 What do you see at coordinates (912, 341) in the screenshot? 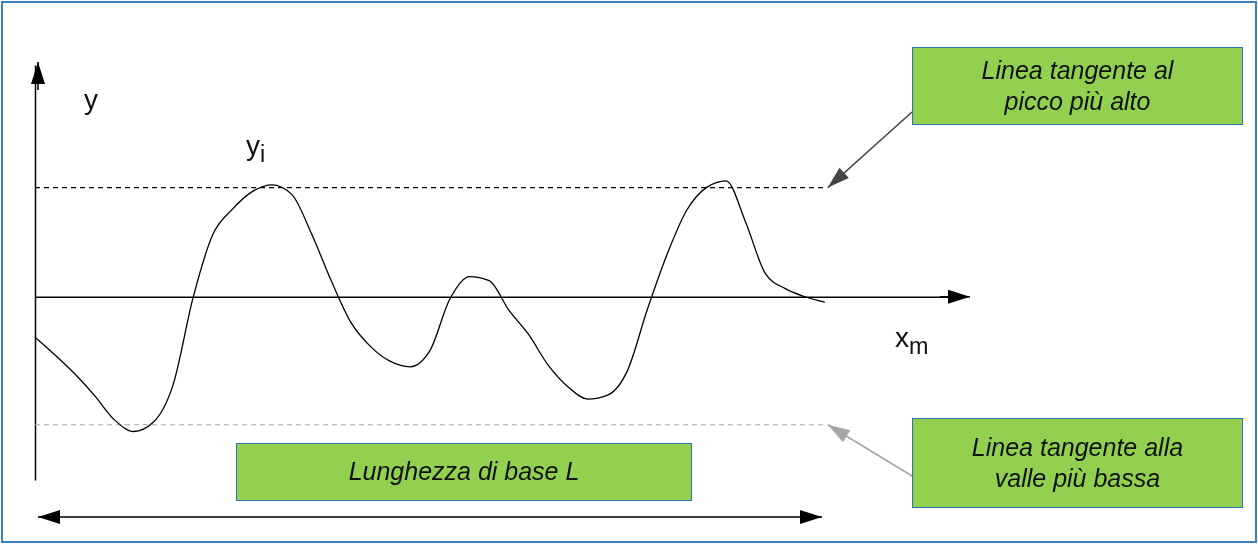
I see `x-axis-title: x$_{m}$` at bounding box center [912, 341].